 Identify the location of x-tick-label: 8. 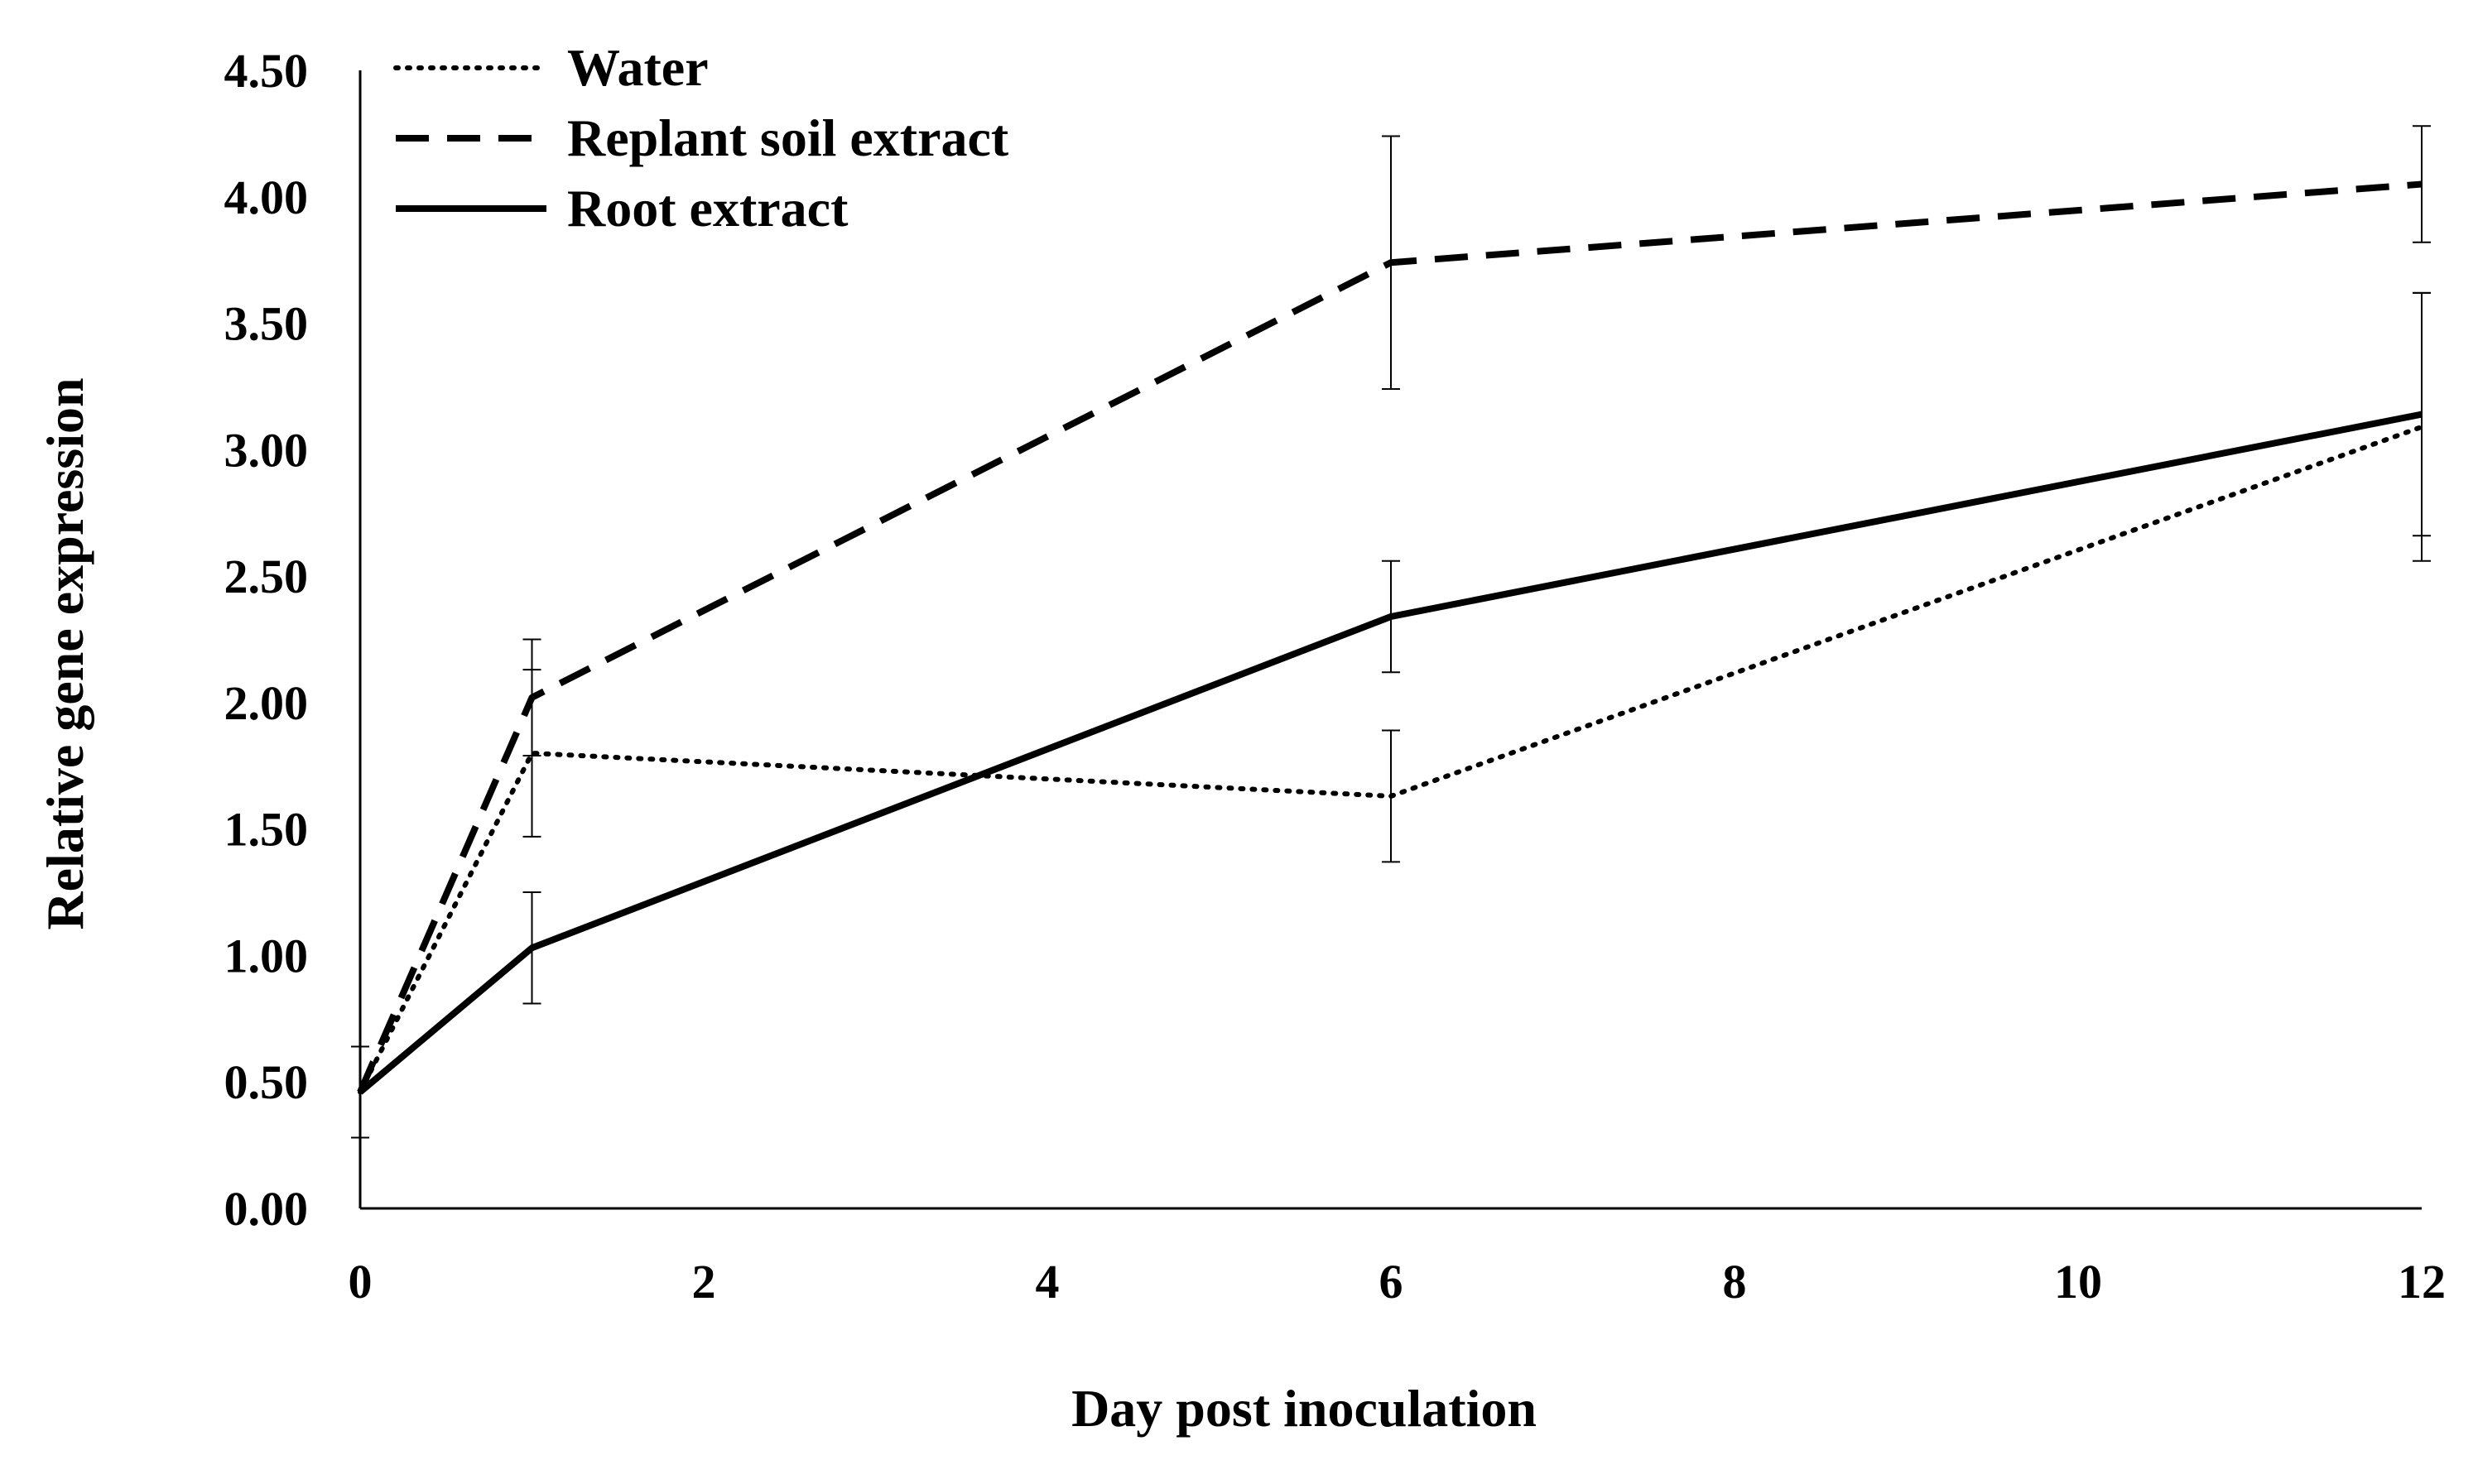
(1735, 1282).